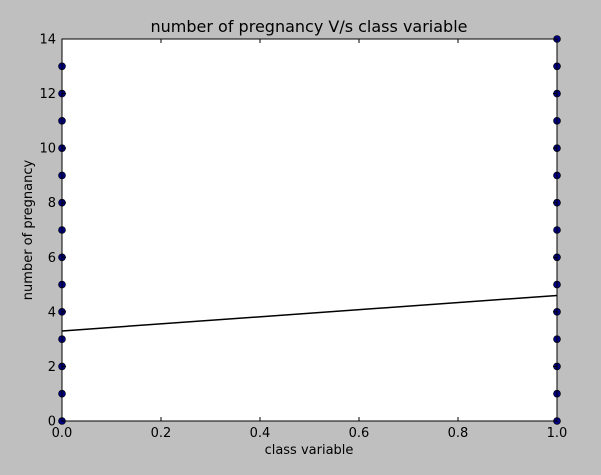 Image resolution: width=601 pixels, height=475 pixels. Describe the element at coordinates (52, 258) in the screenshot. I see `y-tick-label: 6` at that location.